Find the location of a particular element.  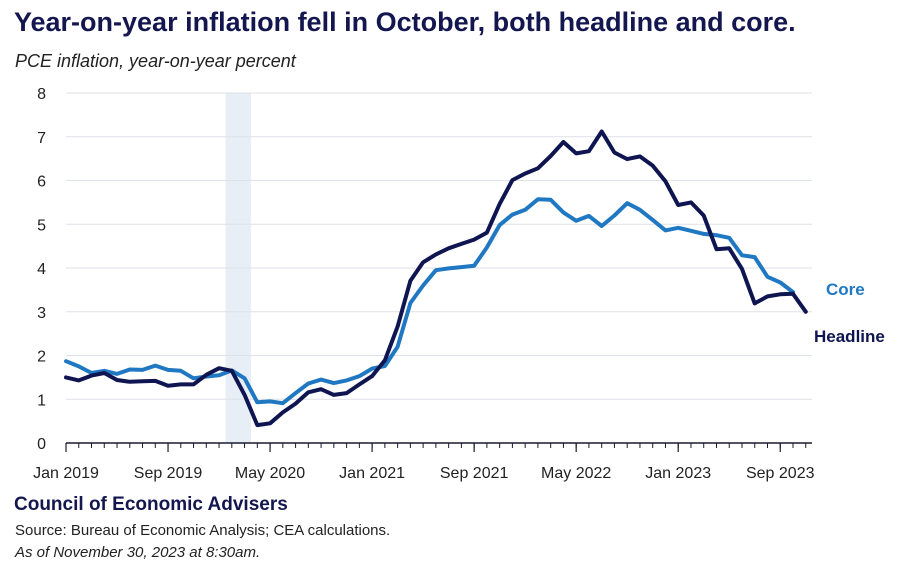

x-tick-label: May 2020 is located at coordinates (270, 473).